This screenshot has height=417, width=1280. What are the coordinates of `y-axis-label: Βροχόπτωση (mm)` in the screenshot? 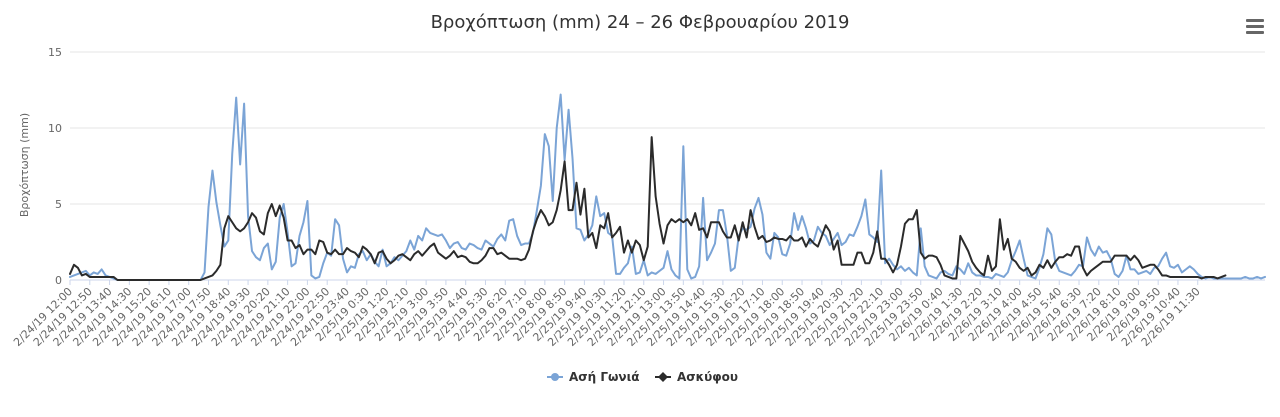 It's located at (24, 165).